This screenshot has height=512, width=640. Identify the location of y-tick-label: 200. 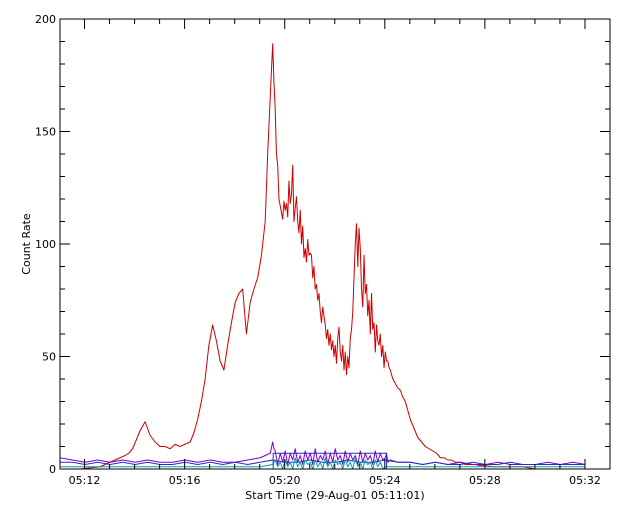
(45, 19).